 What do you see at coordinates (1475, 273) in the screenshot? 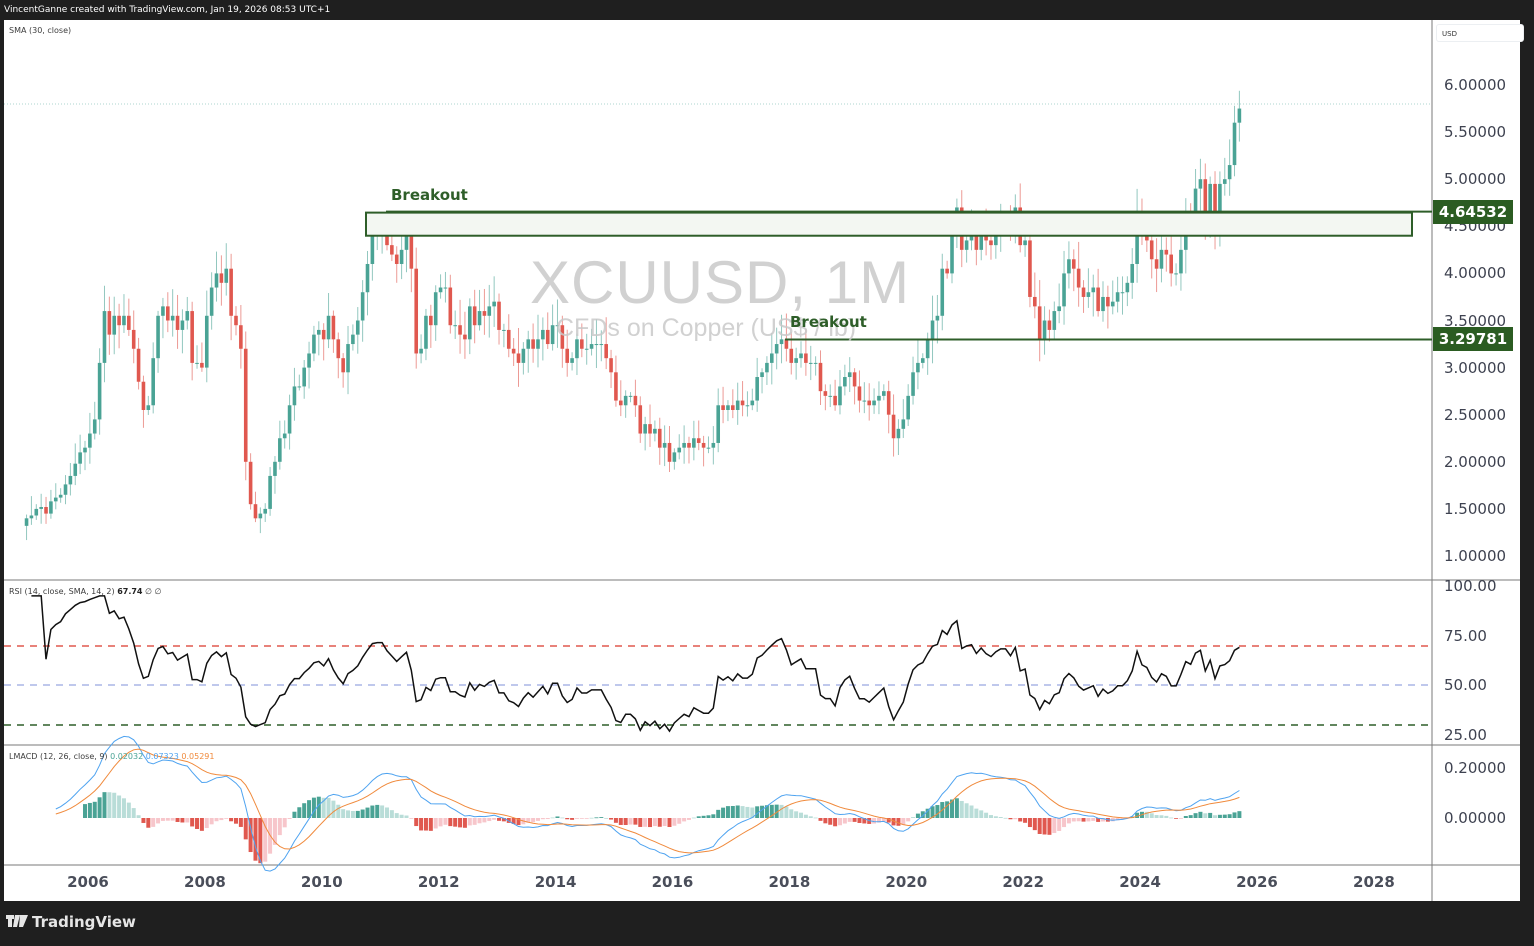
I see `price-axis-label: 4.00000` at bounding box center [1475, 273].